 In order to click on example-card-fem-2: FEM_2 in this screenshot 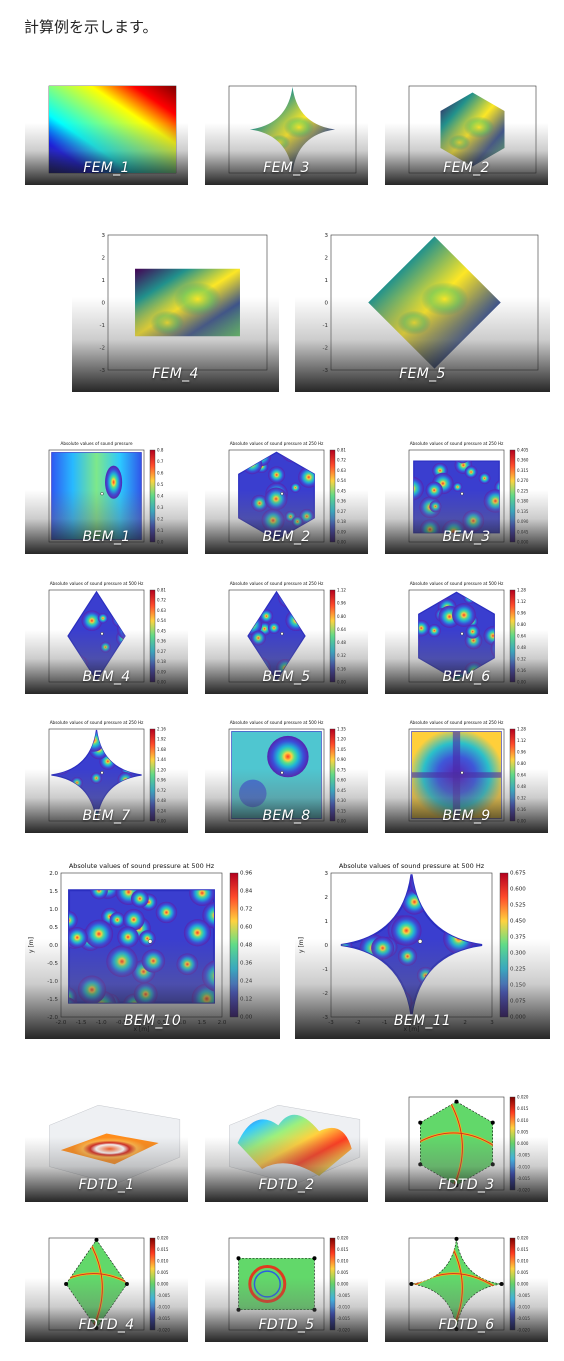, I will do `click(466, 129)`.